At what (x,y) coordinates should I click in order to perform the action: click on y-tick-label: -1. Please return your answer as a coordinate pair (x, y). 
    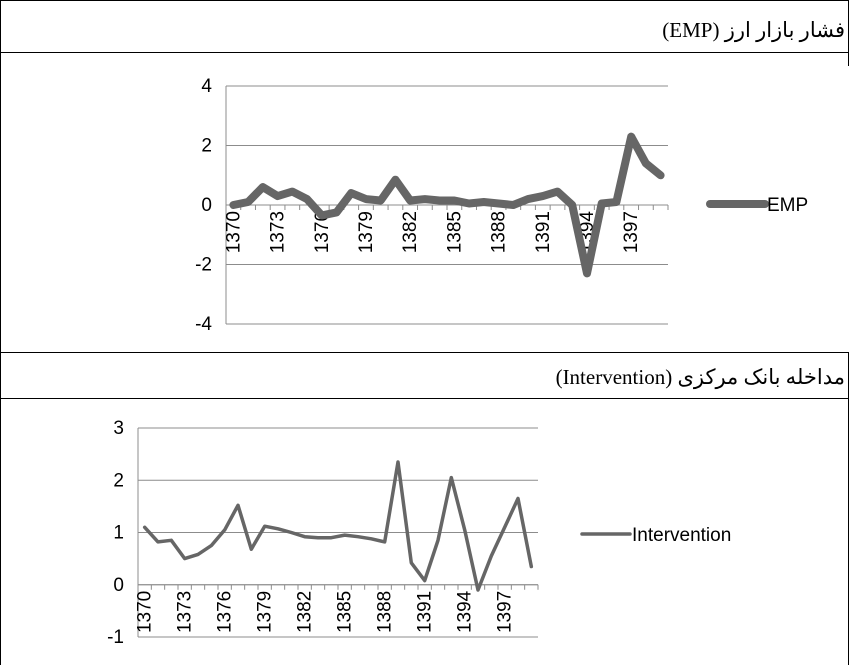
    Looking at the image, I should click on (115, 637).